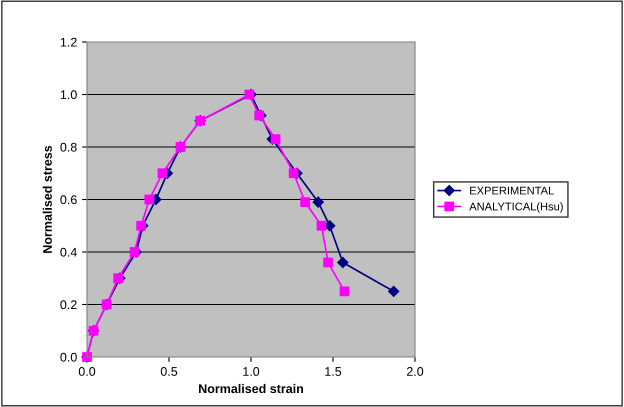 The height and width of the screenshot is (407, 624). I want to click on y-tick-label: 0.4, so click(68, 252).